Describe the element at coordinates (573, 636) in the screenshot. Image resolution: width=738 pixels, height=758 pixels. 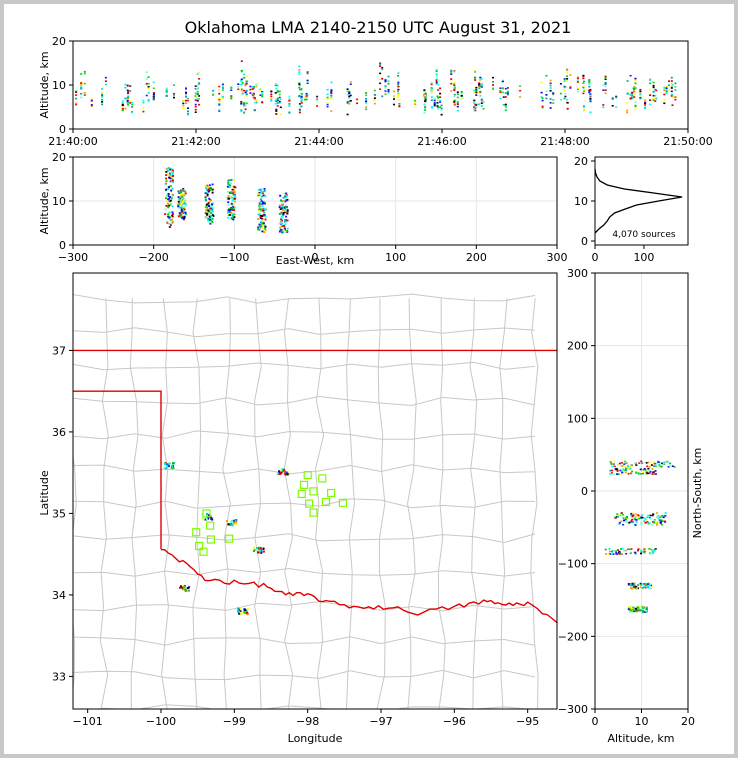
I see `y-tick-label: −200` at that location.